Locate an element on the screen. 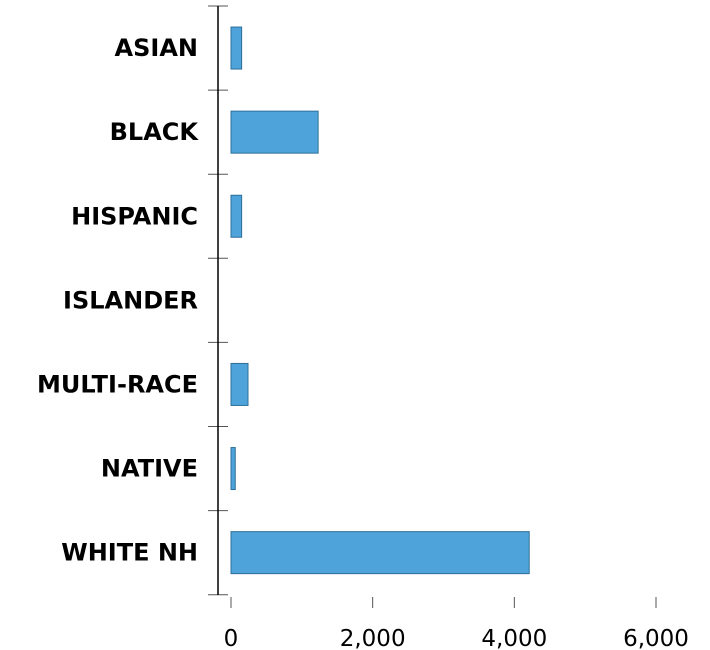  x-tick-label: 0 is located at coordinates (231, 638).